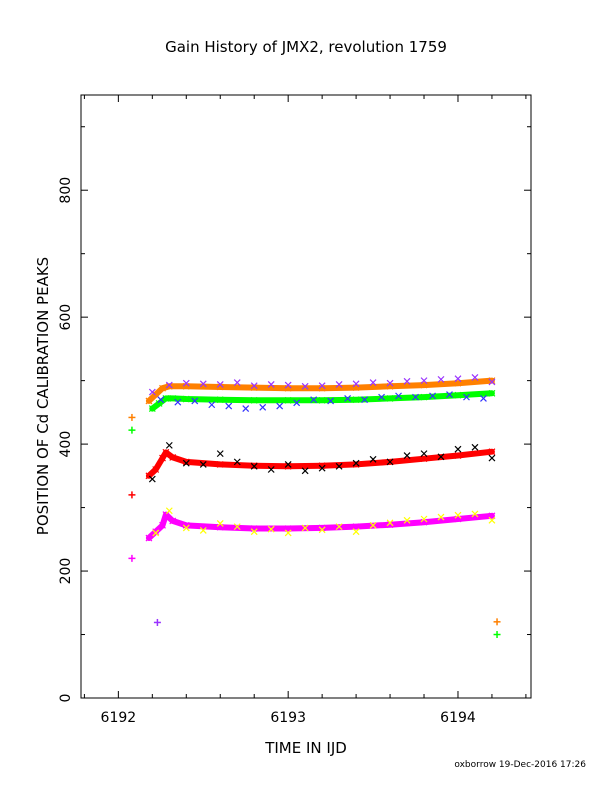 The height and width of the screenshot is (792, 612). Describe the element at coordinates (119, 718) in the screenshot. I see `x-tick-label: 6192` at that location.